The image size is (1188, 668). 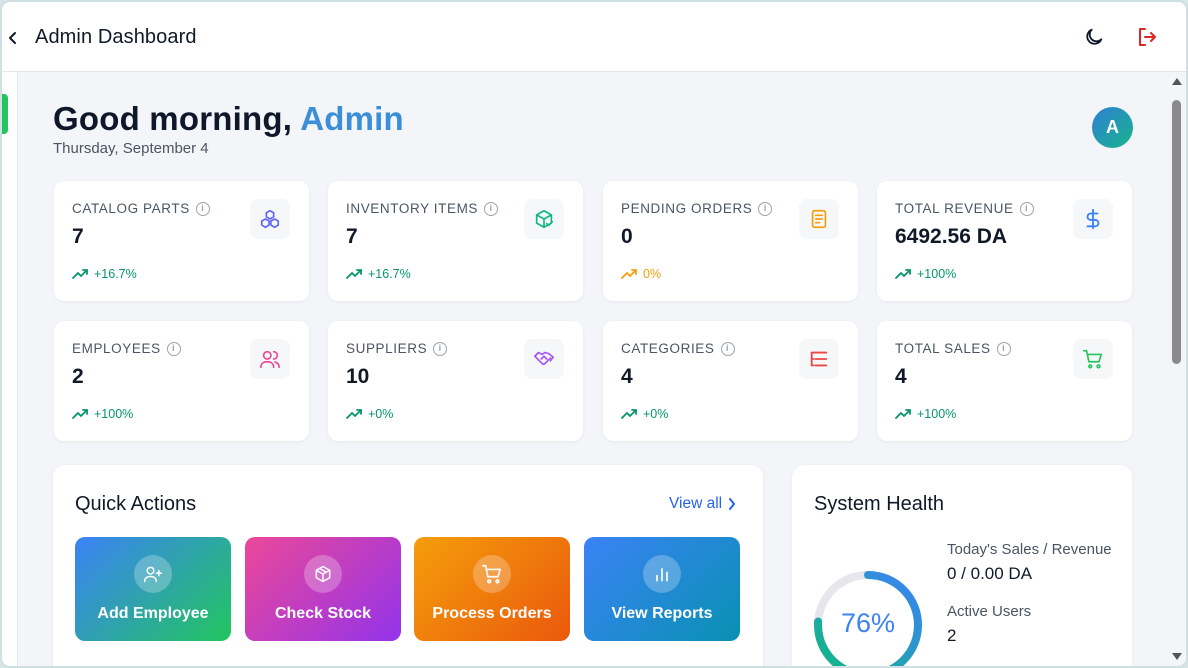 I want to click on top-bar: Admin Dashboard, so click(x=594, y=37).